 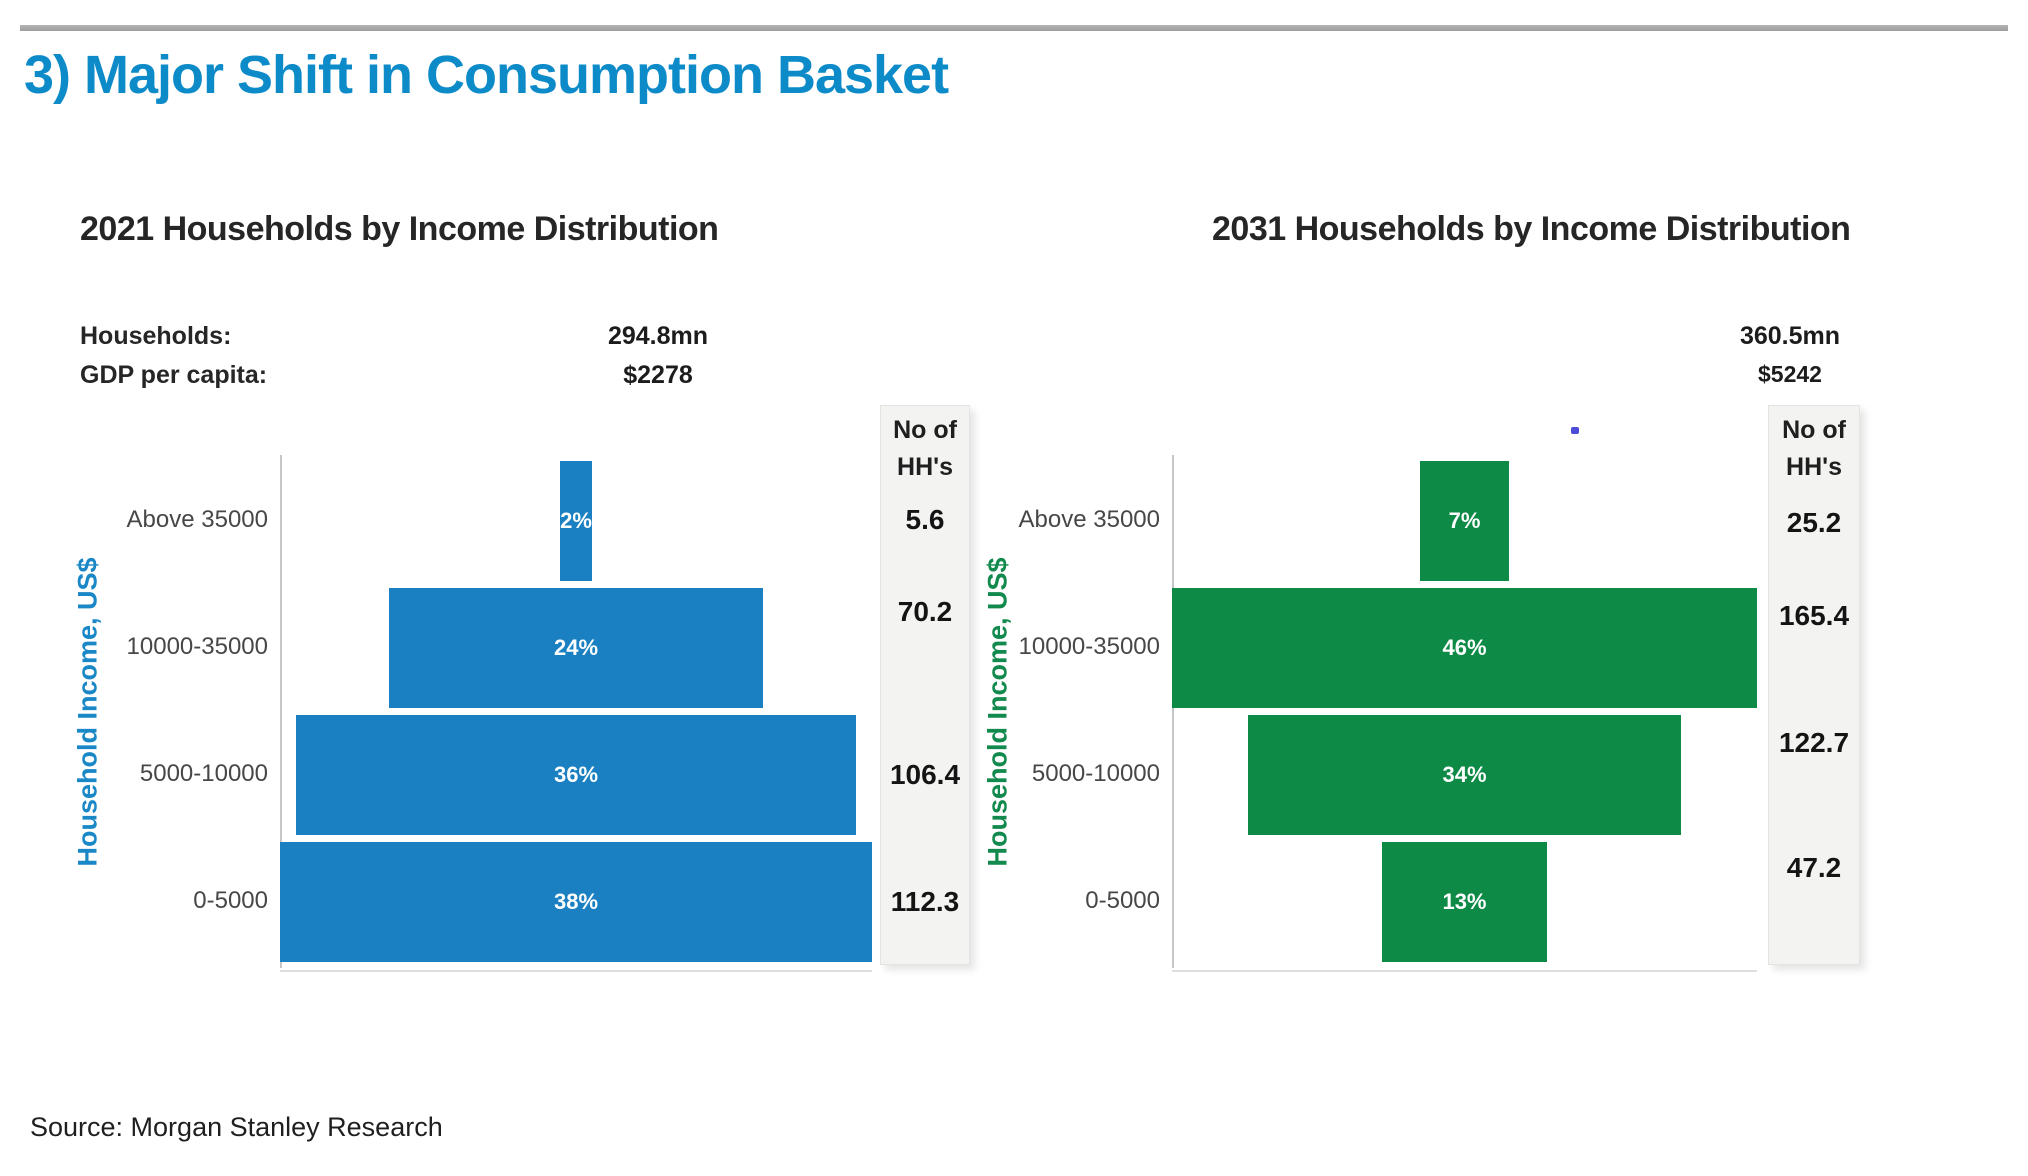 I want to click on no-of-hhs-value: 112.3, so click(x=925, y=901).